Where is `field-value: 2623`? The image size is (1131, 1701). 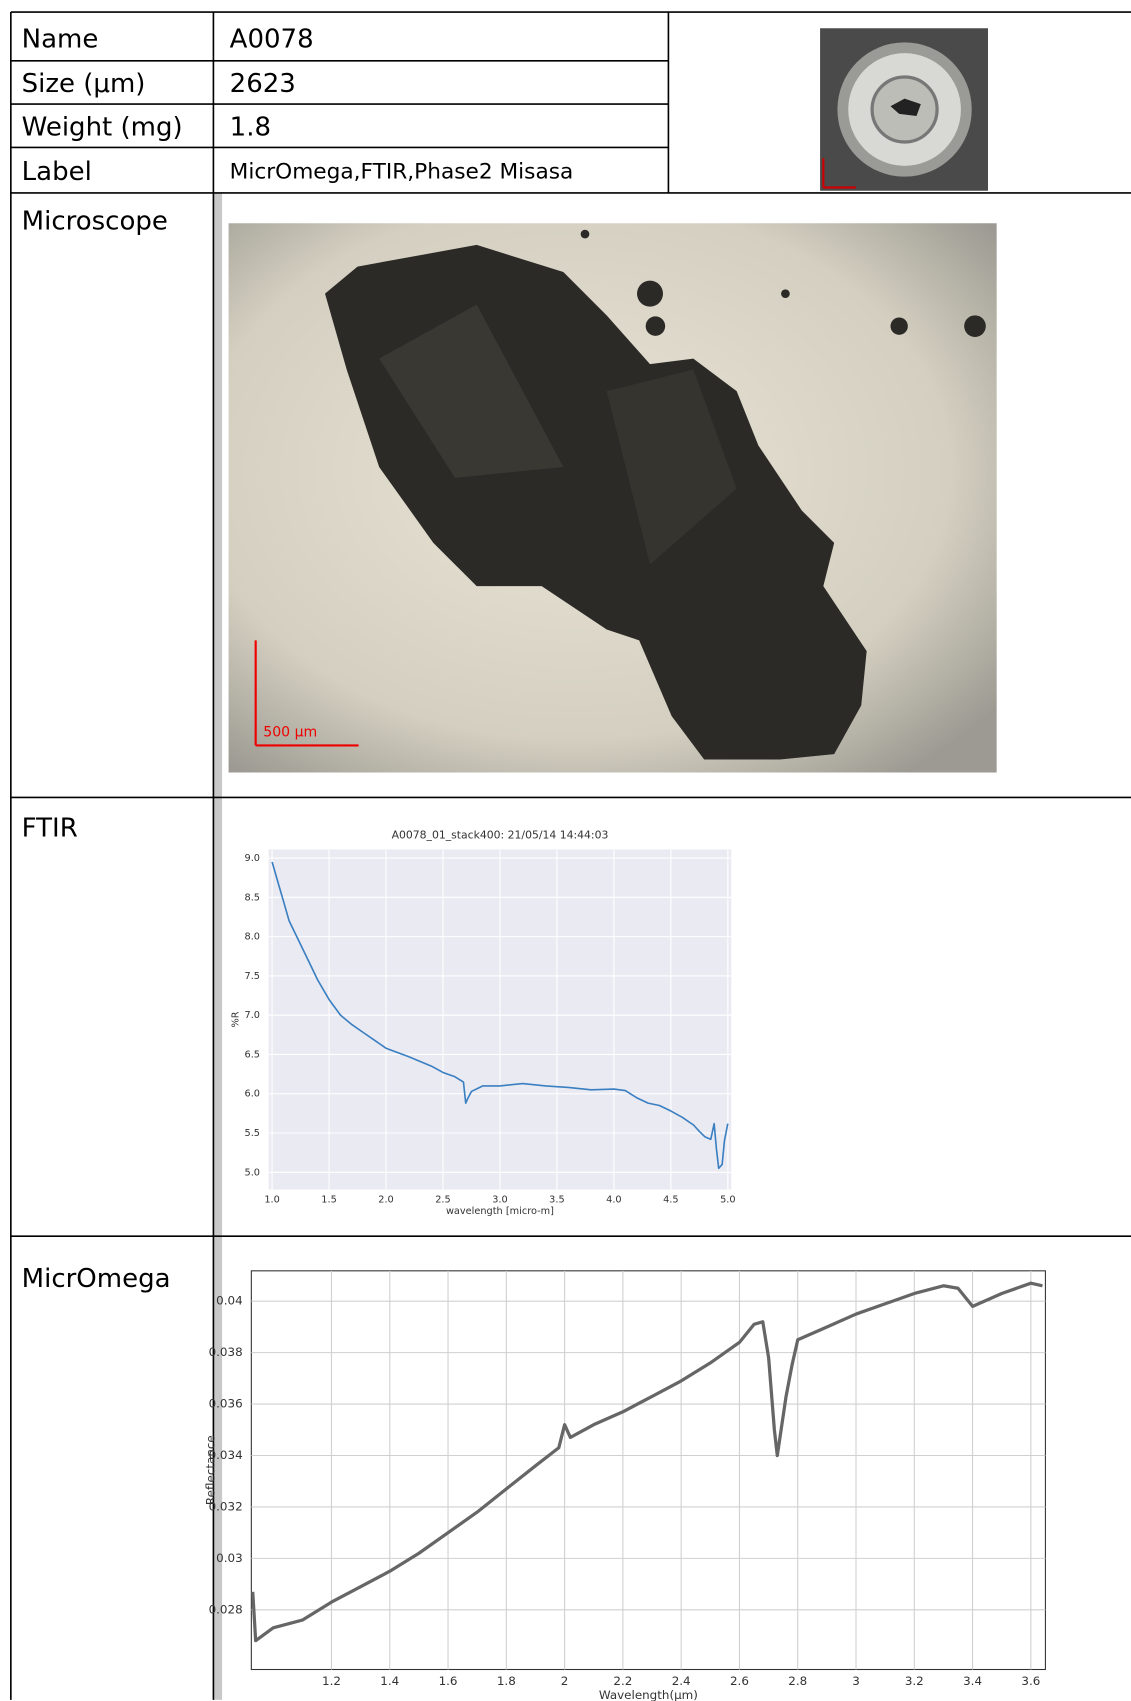
field-value: 2623 is located at coordinates (263, 84).